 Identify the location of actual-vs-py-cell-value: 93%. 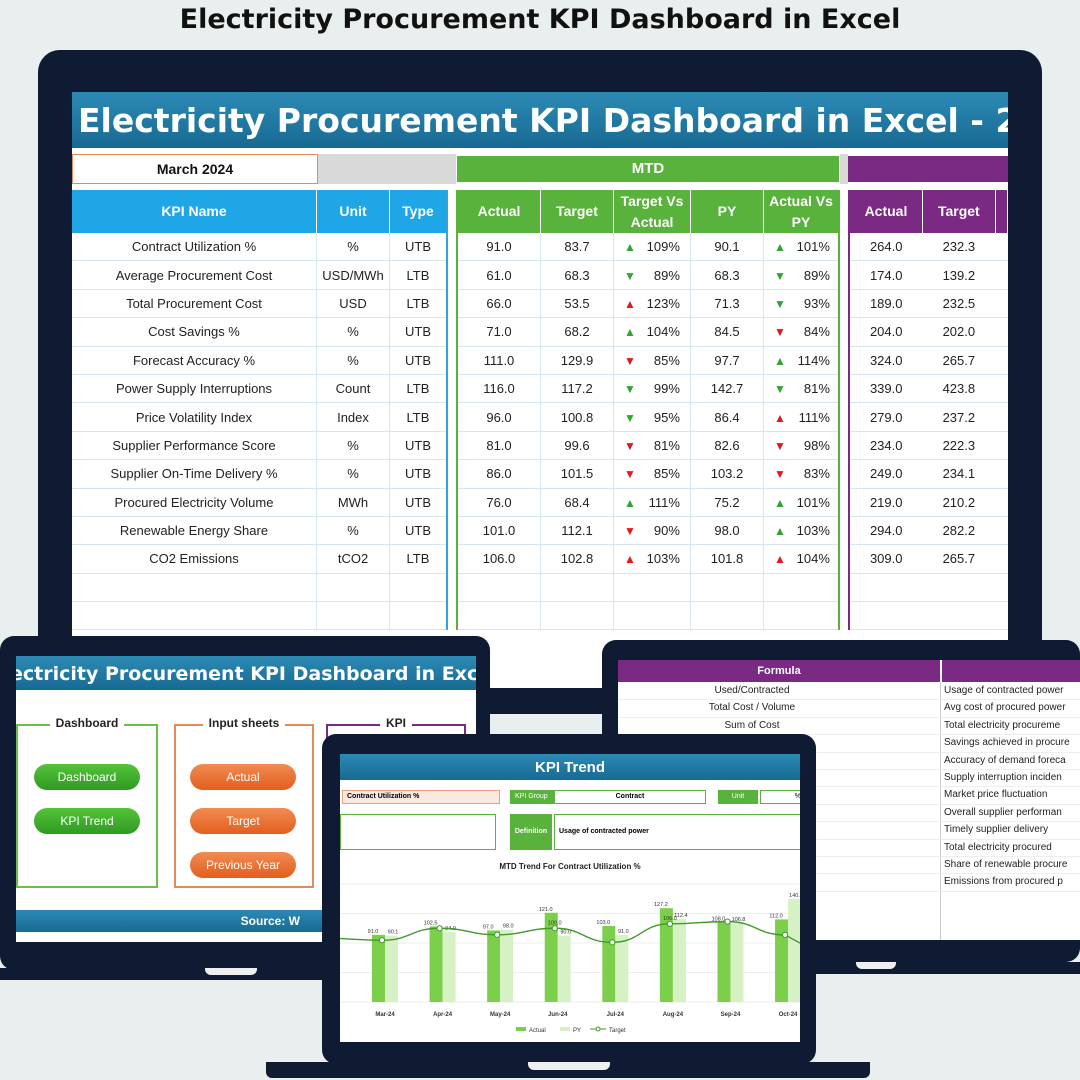
(816, 303).